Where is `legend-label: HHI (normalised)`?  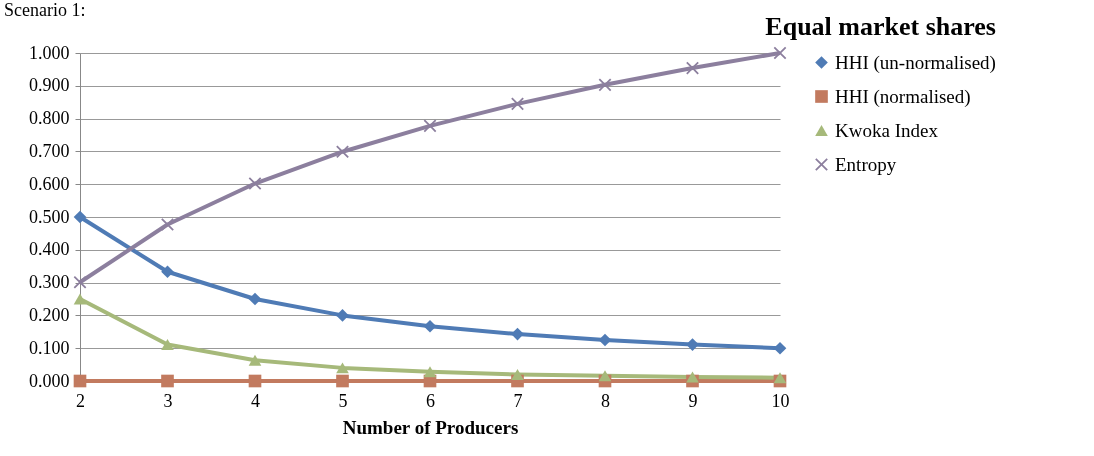 legend-label: HHI (normalised) is located at coordinates (903, 96).